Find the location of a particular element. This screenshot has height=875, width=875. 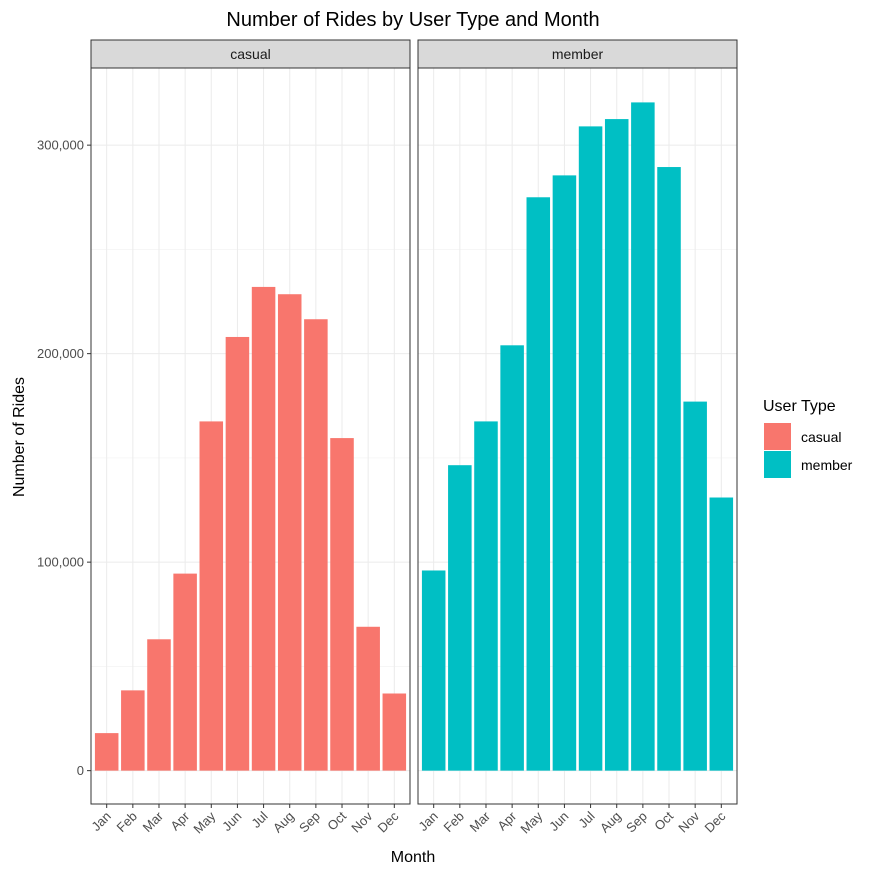

bar-member-oct is located at coordinates (669, 469).